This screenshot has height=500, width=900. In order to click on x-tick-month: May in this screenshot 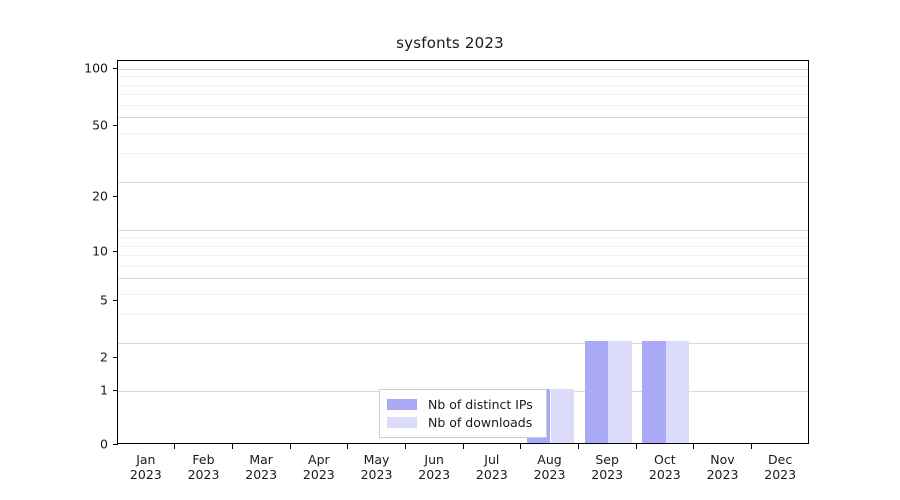, I will do `click(376, 459)`.